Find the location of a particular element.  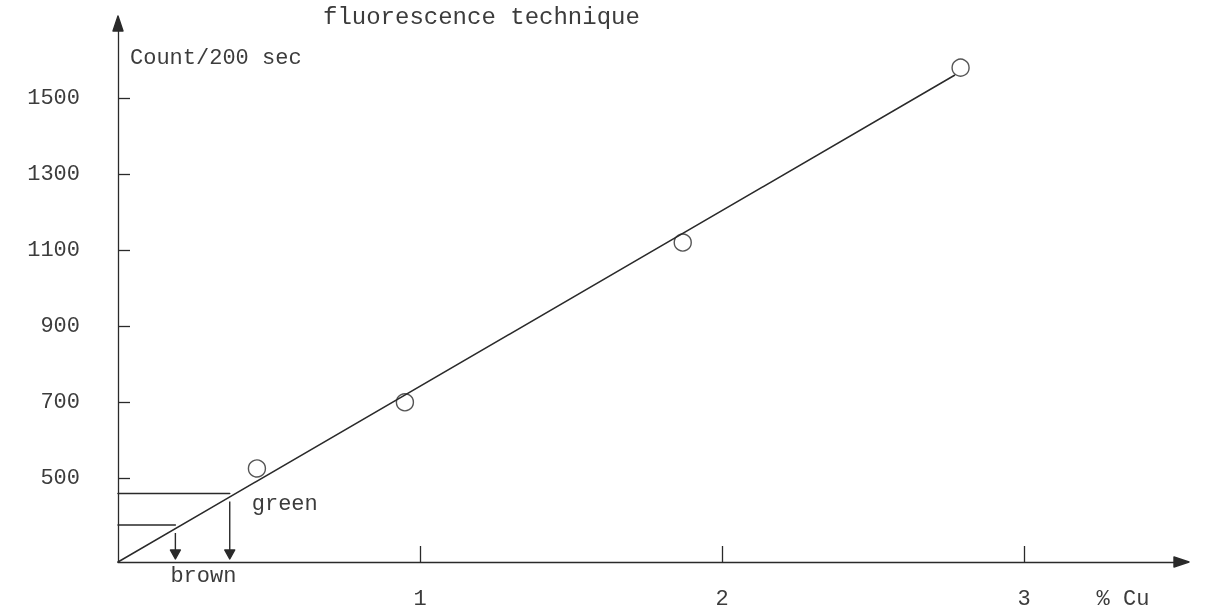

y-tick-label: 1500 is located at coordinates (53, 98).